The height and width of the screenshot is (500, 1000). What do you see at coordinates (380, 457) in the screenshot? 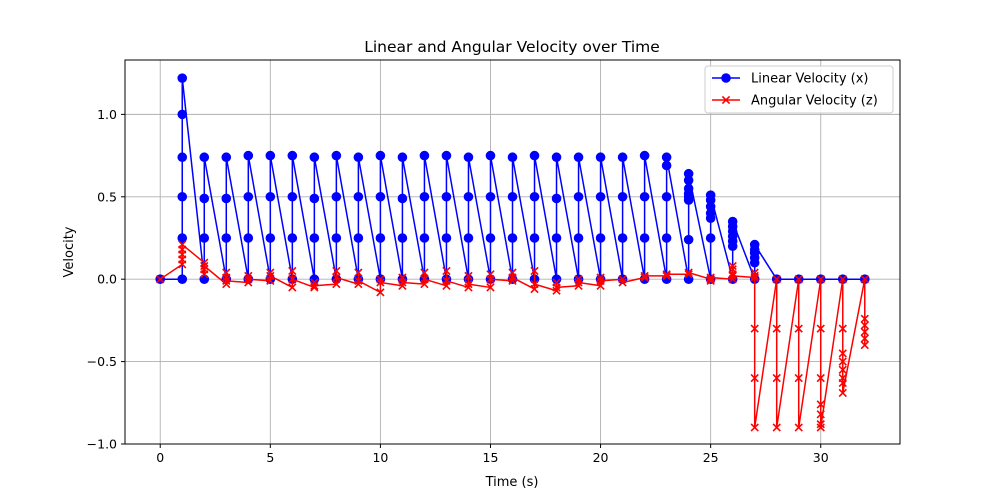
I see `x-tick-label: 10` at bounding box center [380, 457].